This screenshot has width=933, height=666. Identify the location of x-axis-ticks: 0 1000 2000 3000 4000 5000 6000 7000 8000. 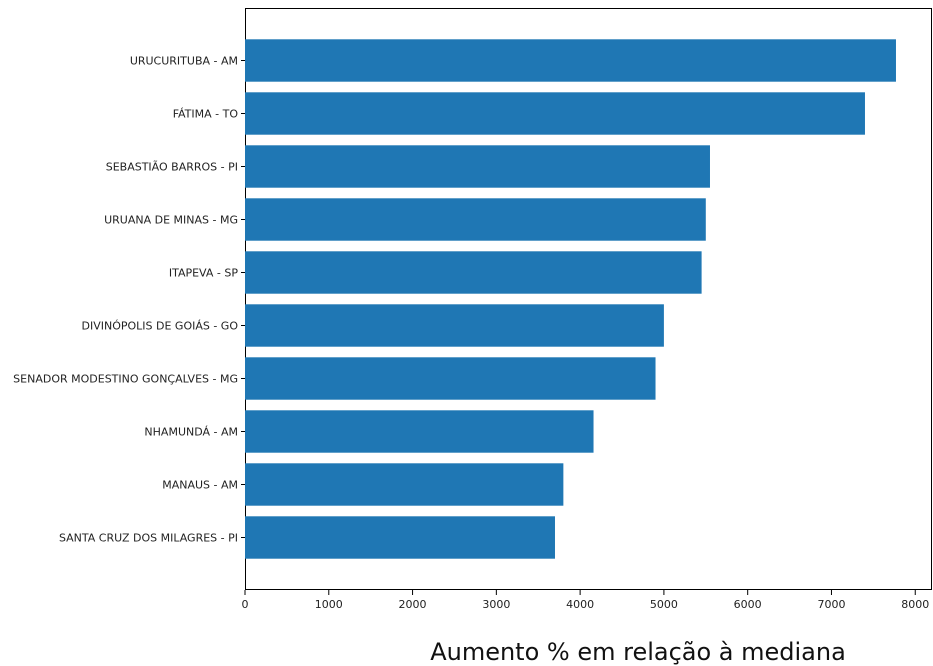
(585, 600).